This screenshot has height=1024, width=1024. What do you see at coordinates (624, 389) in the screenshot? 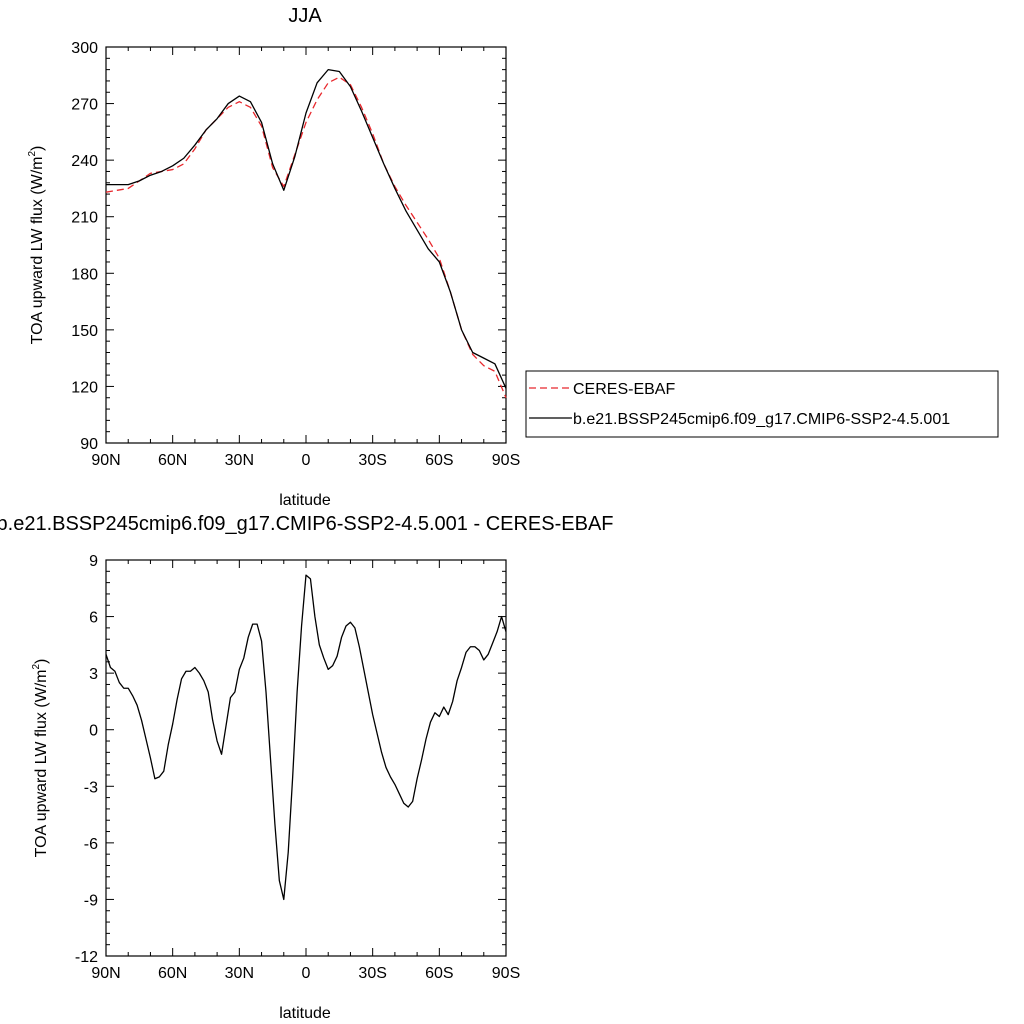
I see `legend-label-ceres: CERES-EBAF` at bounding box center [624, 389].